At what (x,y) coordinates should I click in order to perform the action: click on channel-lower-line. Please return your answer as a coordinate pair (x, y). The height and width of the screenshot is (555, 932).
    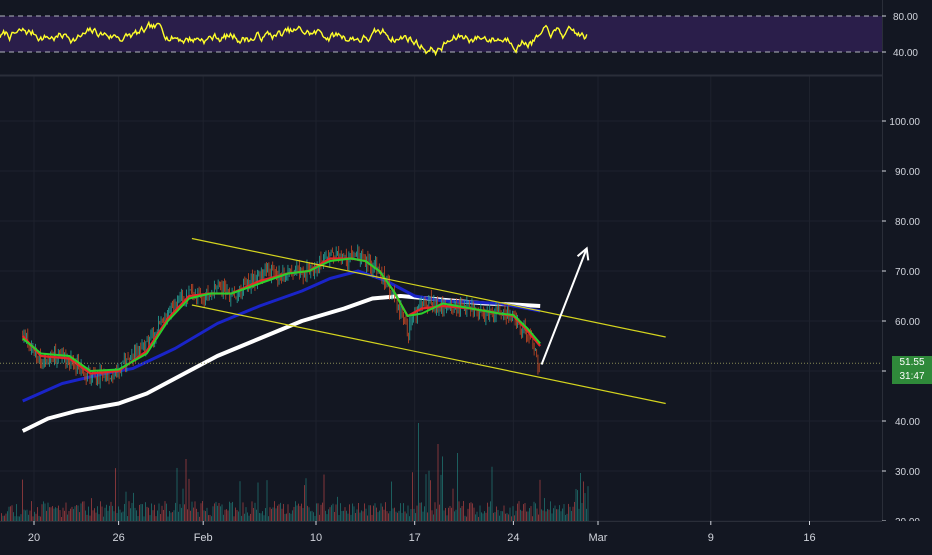
    Looking at the image, I should click on (428, 354).